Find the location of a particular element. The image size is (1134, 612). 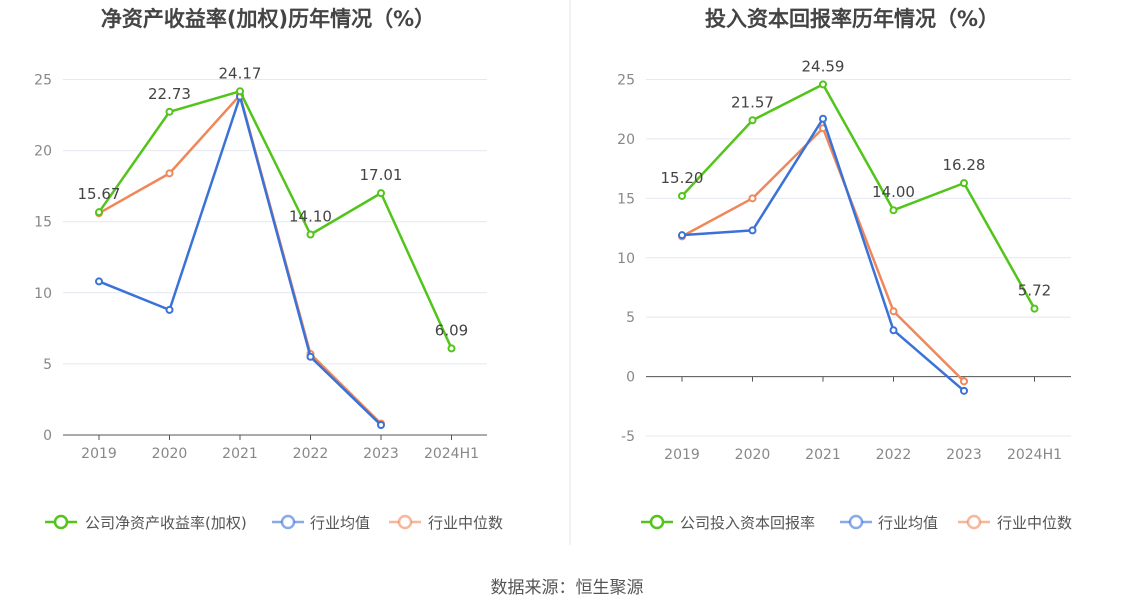

legend-label: 公司净资产收益率(加权) is located at coordinates (166, 523).